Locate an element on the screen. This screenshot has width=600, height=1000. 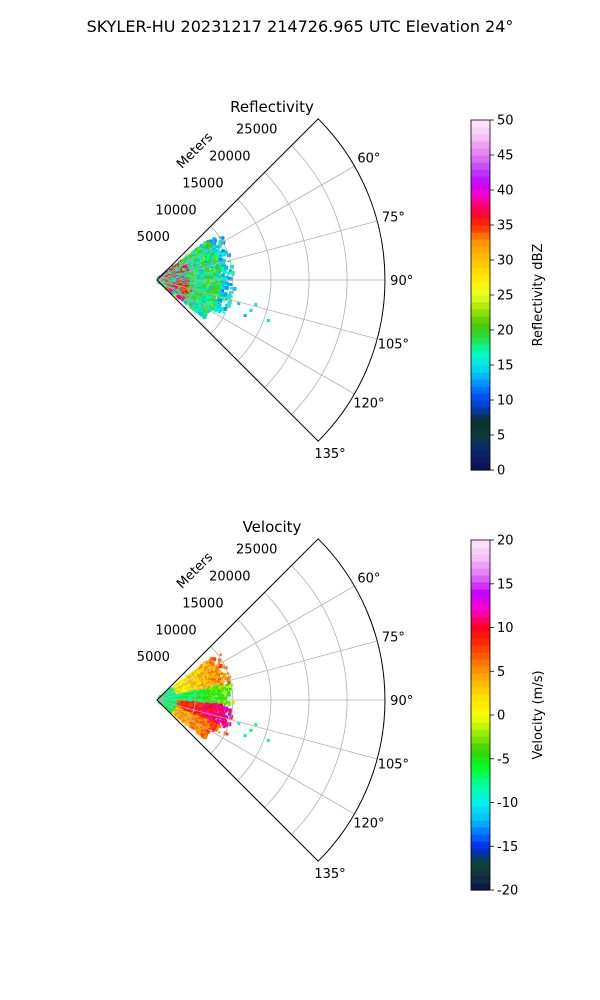
reflectivity-azimuth-tick-label: 60° is located at coordinates (368, 159).